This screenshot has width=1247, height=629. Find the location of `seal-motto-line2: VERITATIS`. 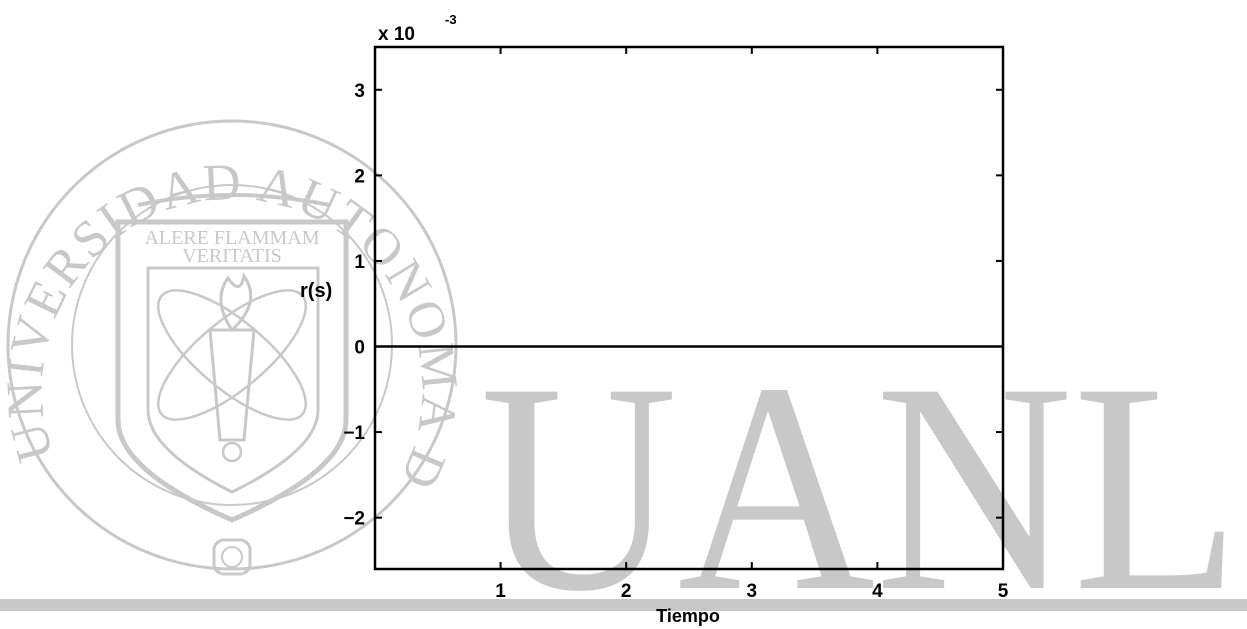

seal-motto-line2: VERITATIS is located at coordinates (232, 256).